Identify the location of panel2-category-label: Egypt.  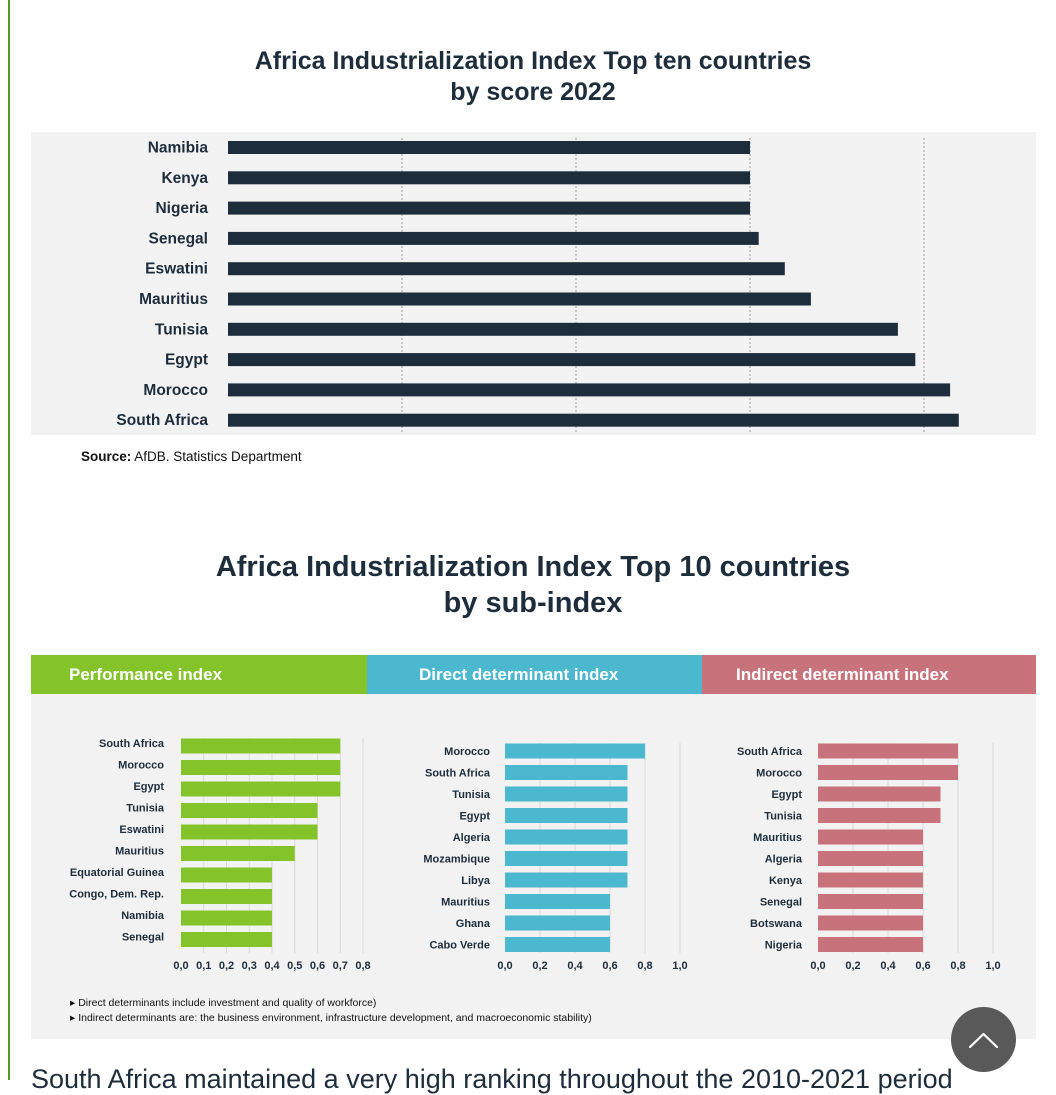
(786, 795).